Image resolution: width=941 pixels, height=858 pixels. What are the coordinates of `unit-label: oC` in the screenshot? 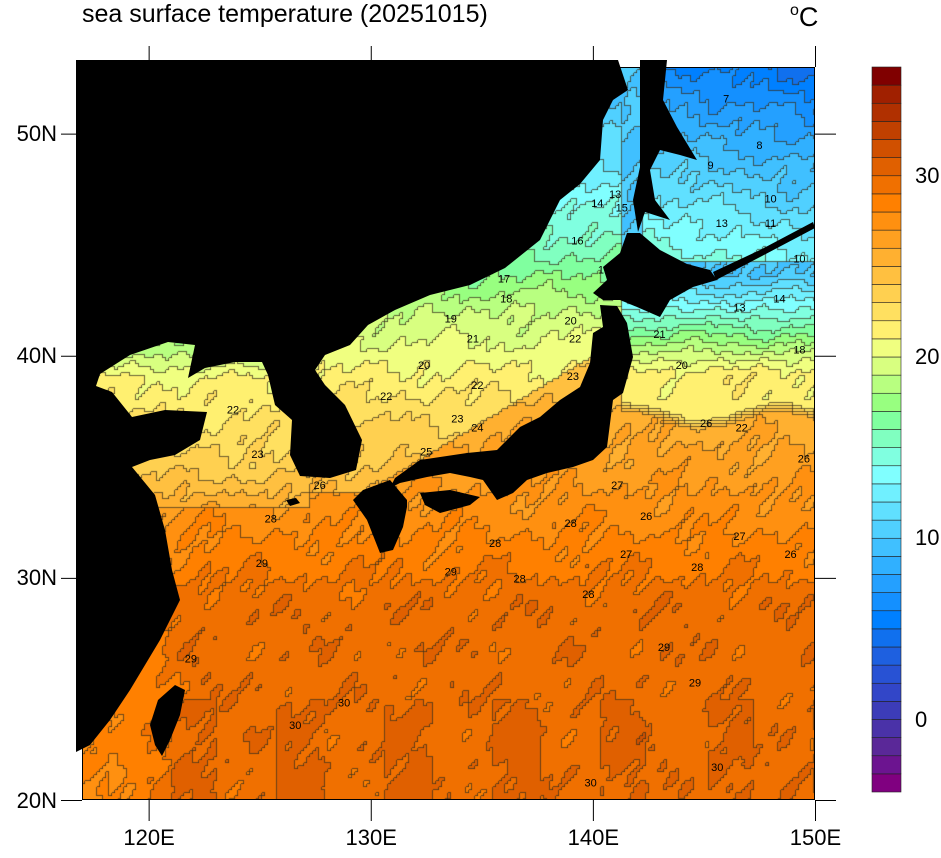 It's located at (804, 17).